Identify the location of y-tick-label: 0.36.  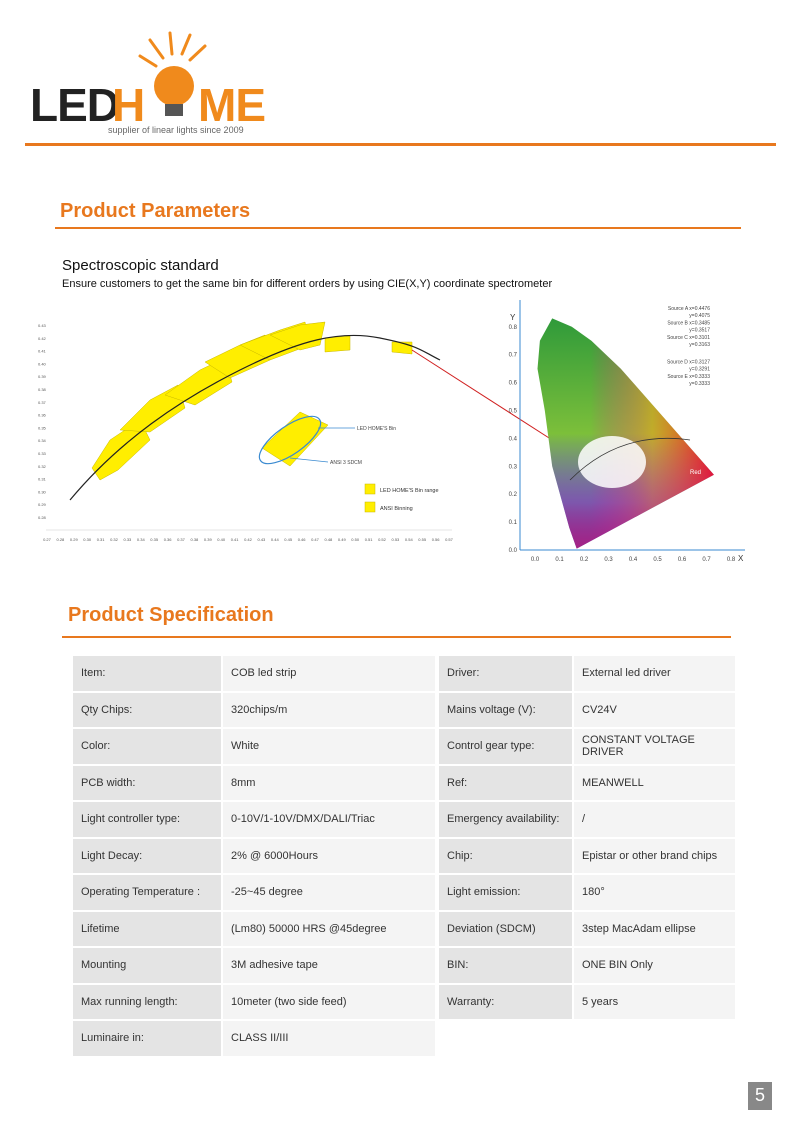
(42, 415).